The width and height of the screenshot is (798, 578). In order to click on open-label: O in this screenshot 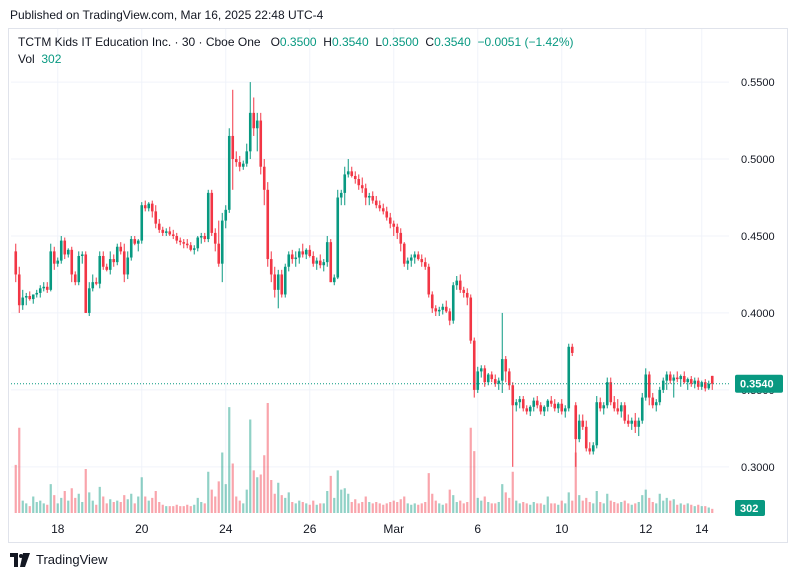, I will do `click(275, 42)`.